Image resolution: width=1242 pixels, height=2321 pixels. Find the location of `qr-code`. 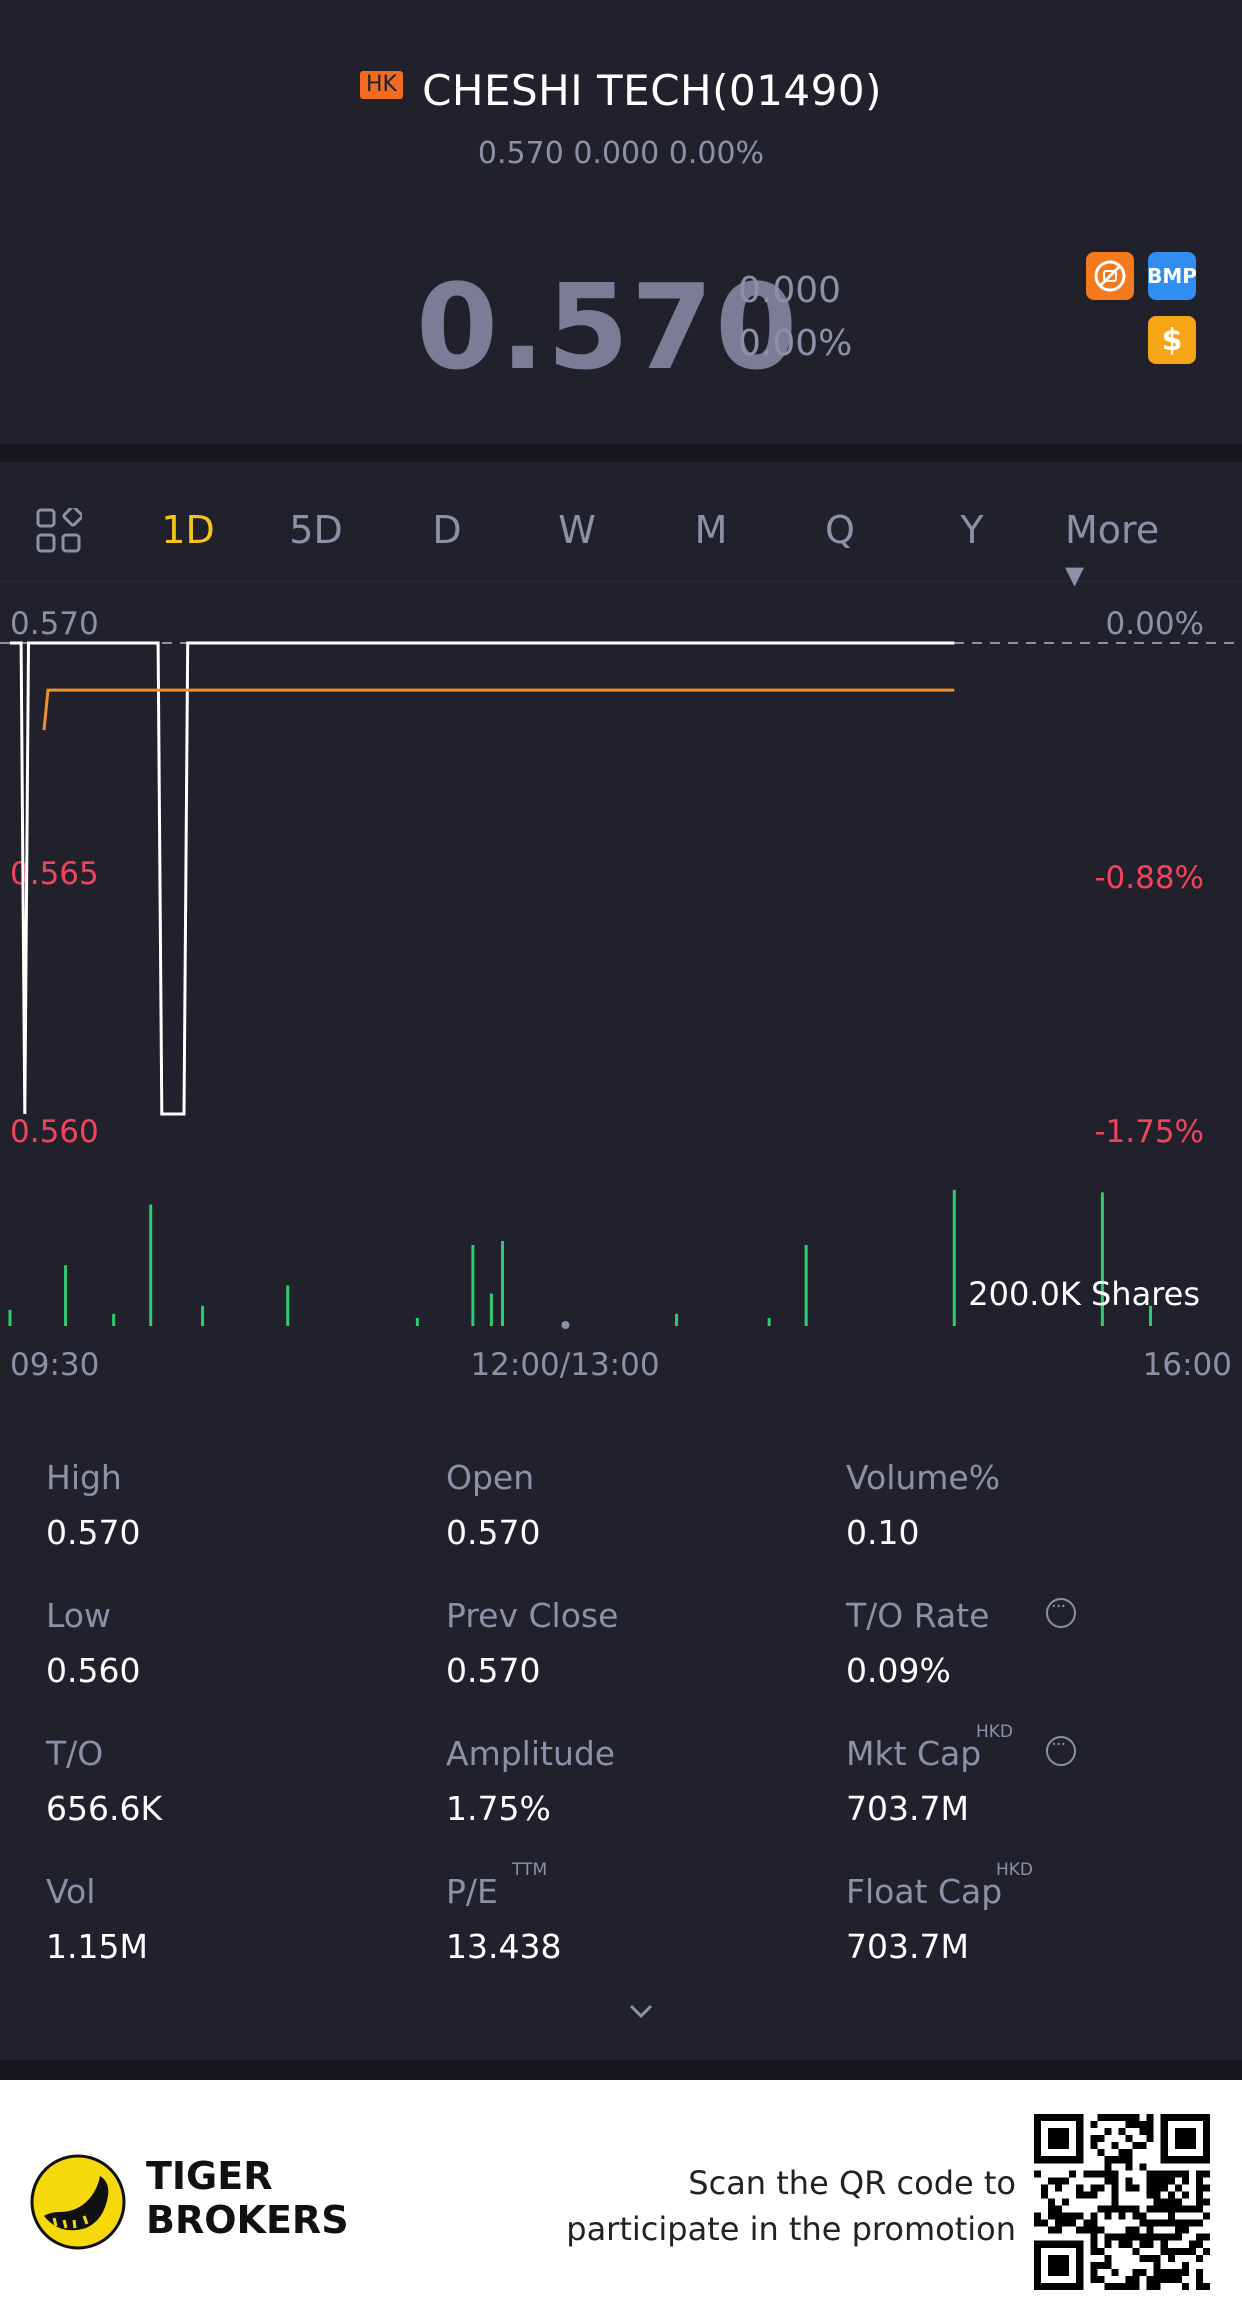

qr-code is located at coordinates (1122, 2202).